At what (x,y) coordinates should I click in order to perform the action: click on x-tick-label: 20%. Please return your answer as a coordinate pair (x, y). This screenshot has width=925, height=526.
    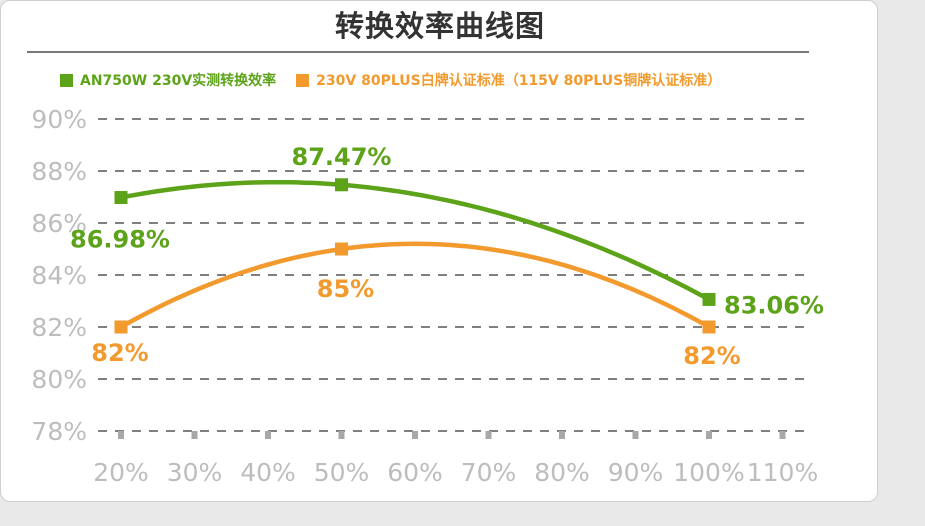
    Looking at the image, I should click on (121, 472).